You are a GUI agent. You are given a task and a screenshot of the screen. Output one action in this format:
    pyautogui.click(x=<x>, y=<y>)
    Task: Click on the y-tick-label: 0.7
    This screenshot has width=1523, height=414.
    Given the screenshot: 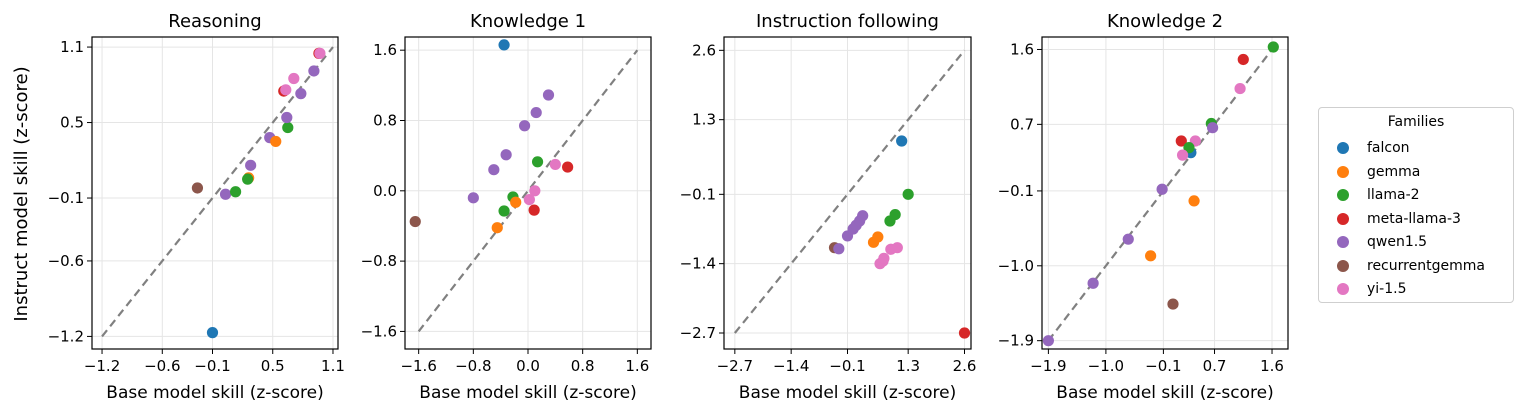 What is the action you would take?
    pyautogui.click(x=1022, y=124)
    